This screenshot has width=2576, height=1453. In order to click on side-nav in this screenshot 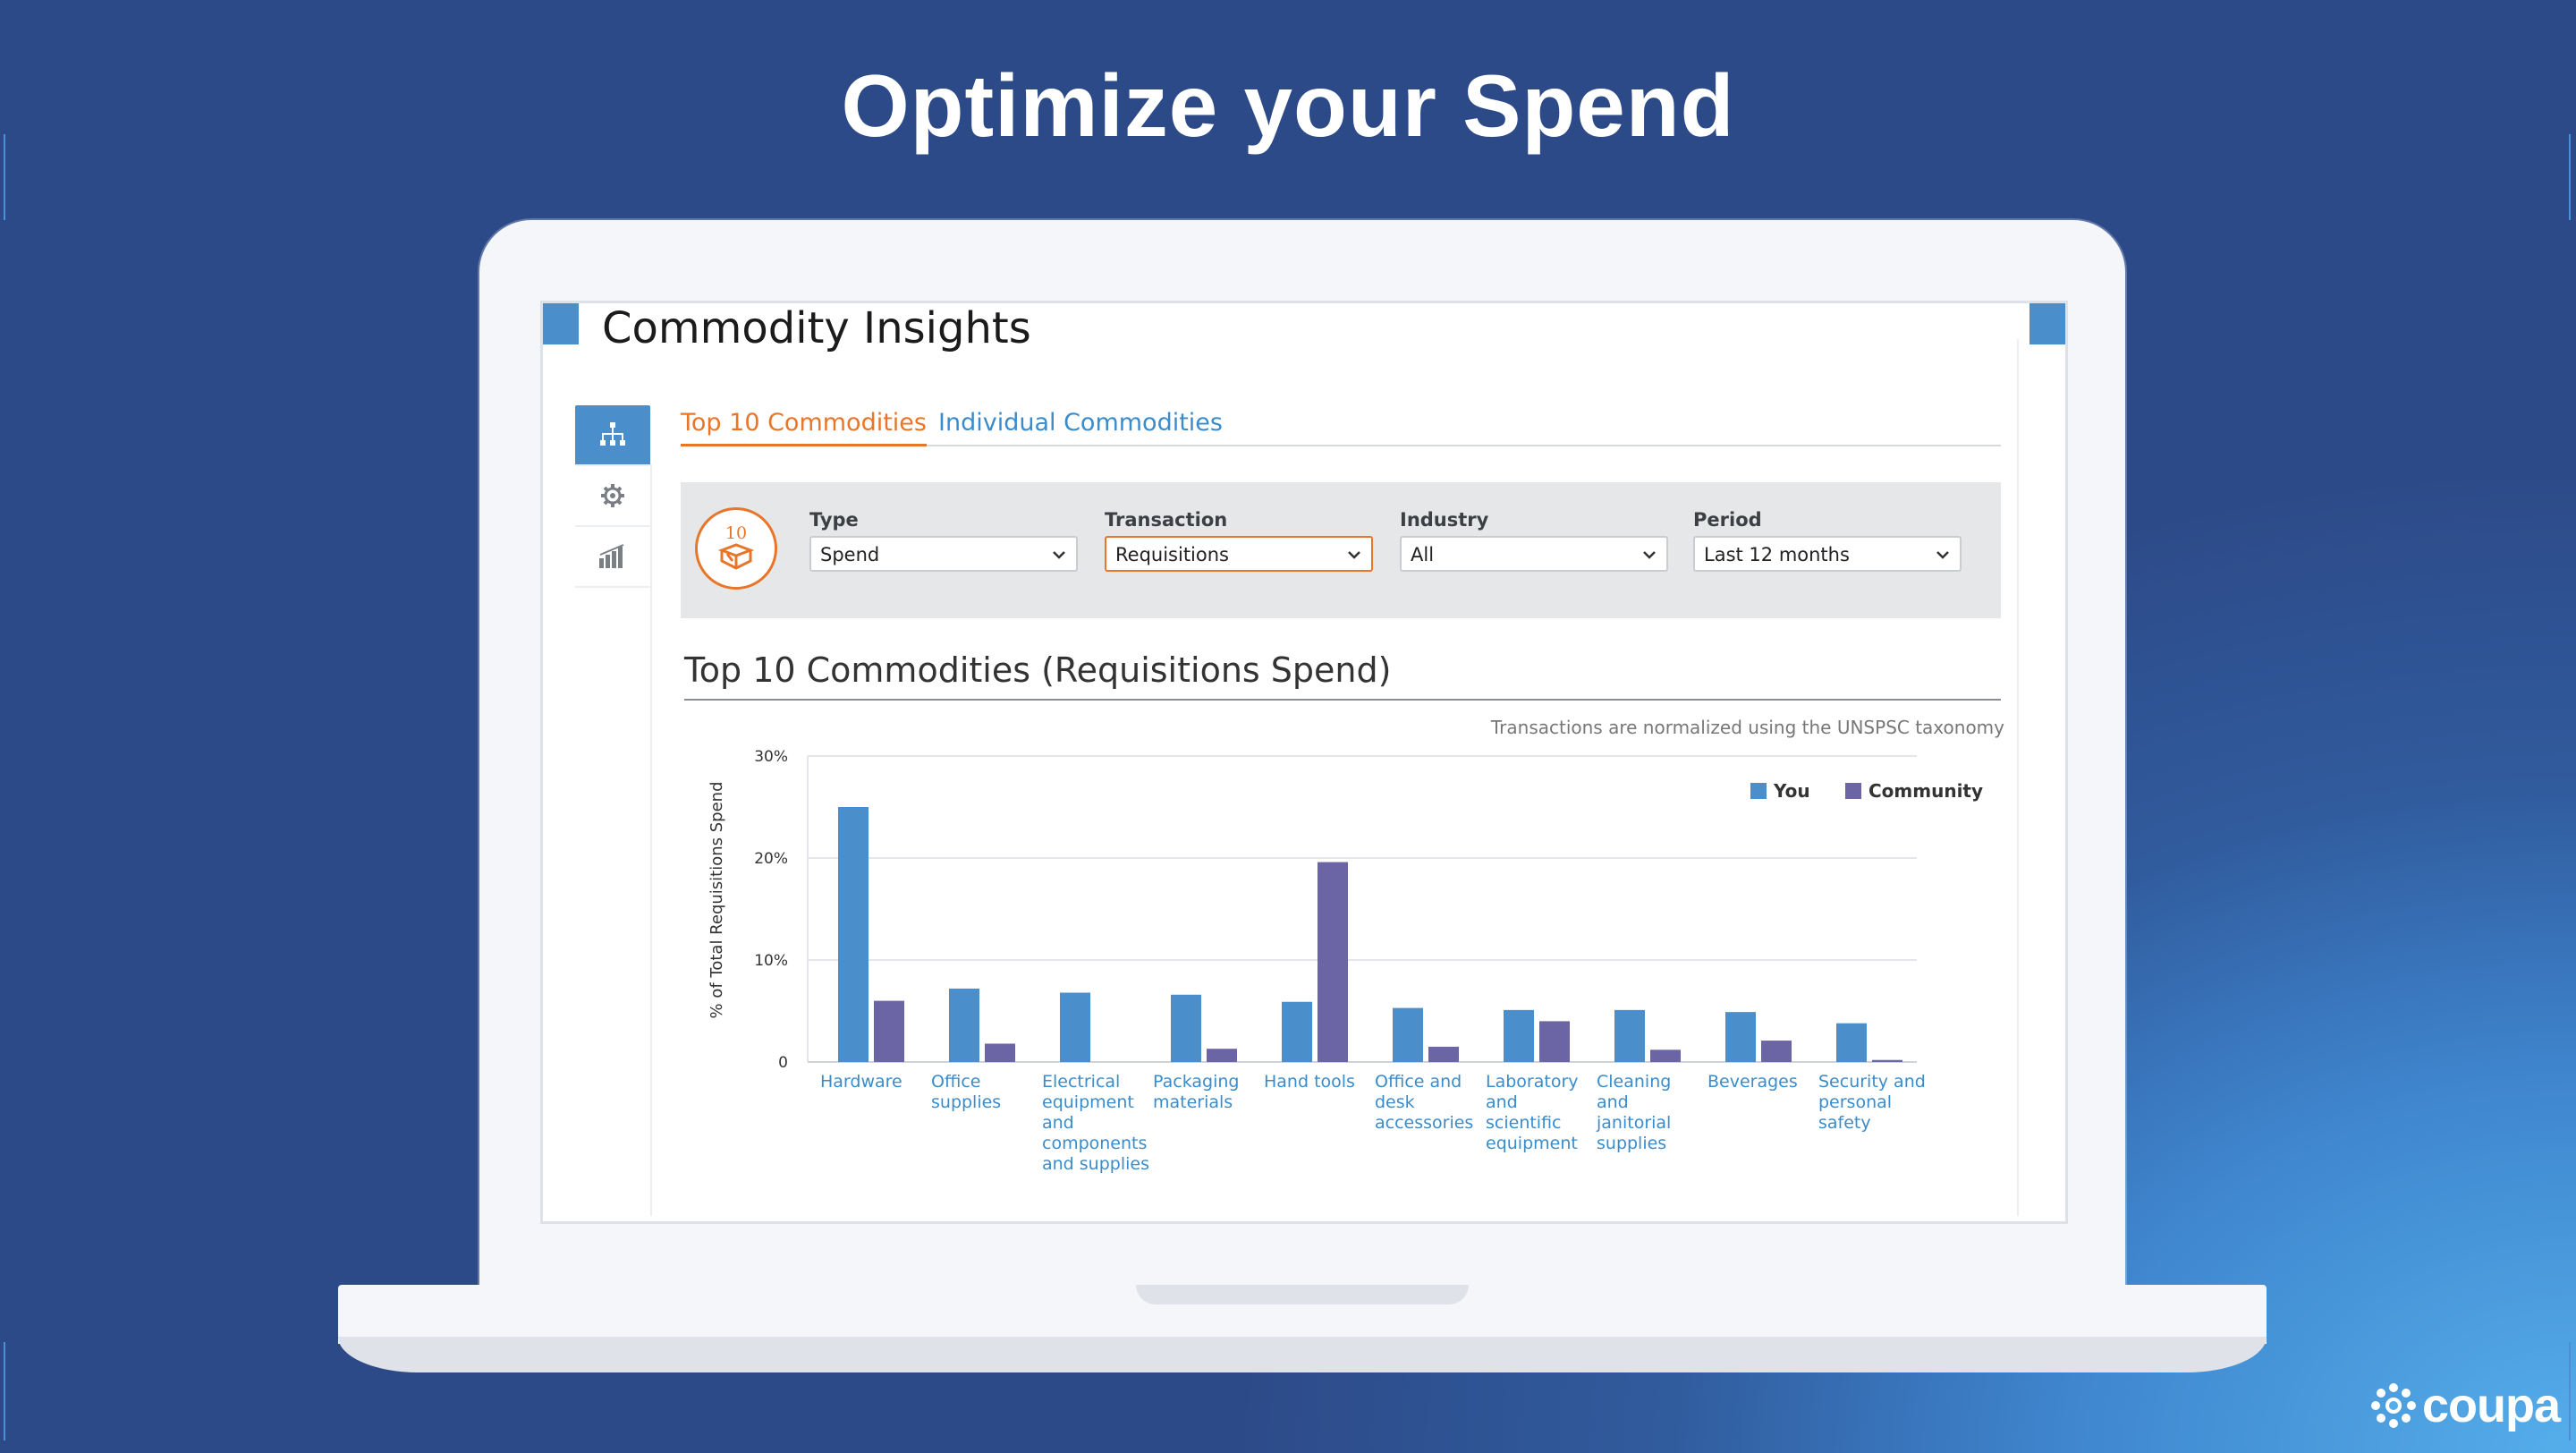, I will do `click(612, 496)`.